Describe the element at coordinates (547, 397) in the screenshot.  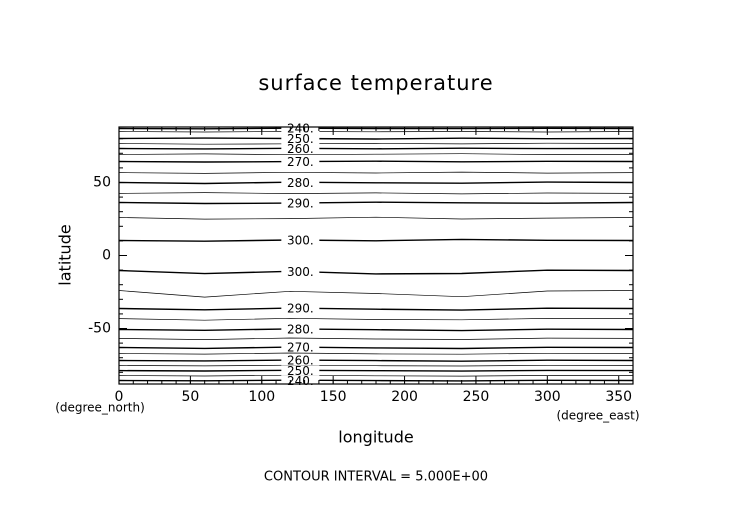
I see `x-tick-label: 300` at that location.